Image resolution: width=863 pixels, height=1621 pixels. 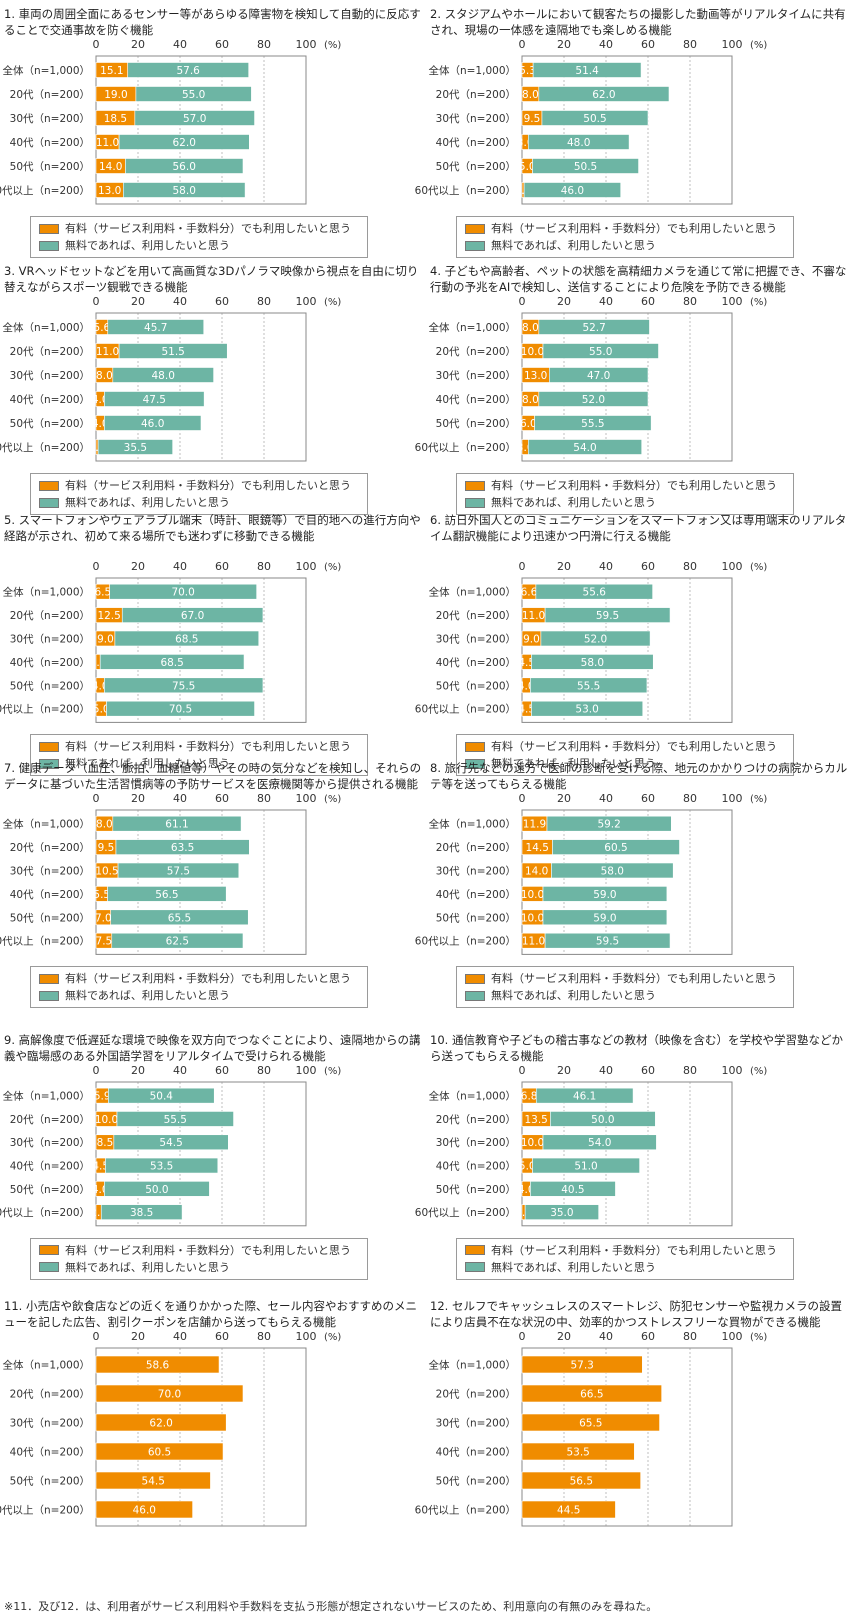 I want to click on data-label: 55.5, so click(x=592, y=424).